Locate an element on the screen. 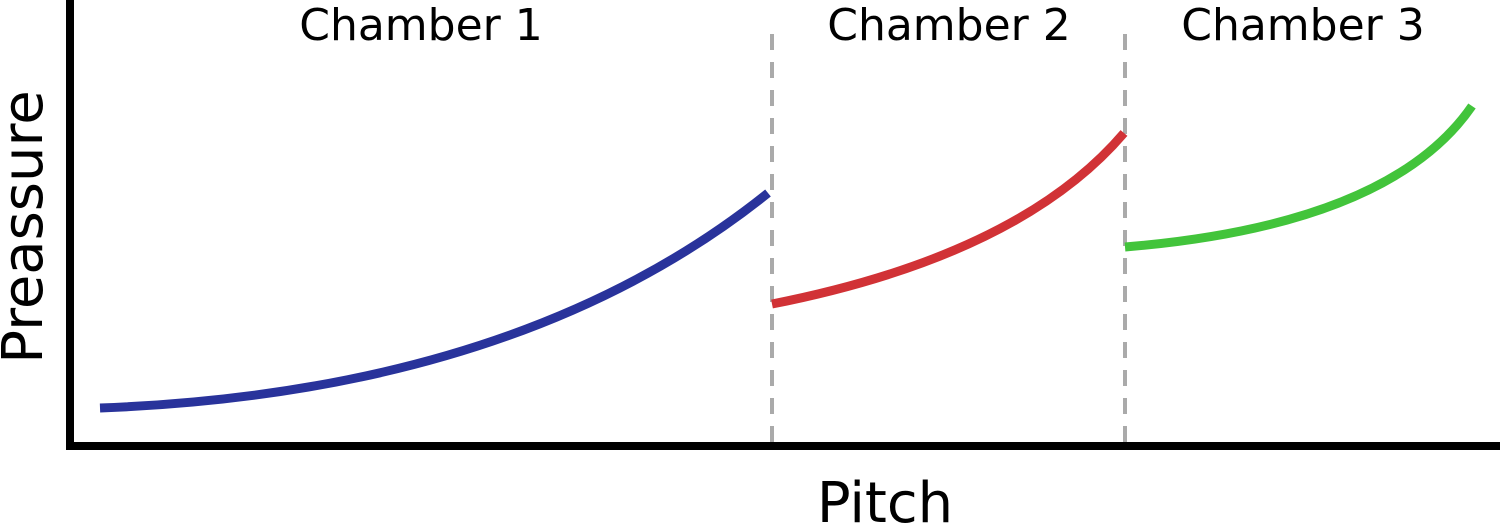  chamber-2-label: Chamber 2 is located at coordinates (949, 25).